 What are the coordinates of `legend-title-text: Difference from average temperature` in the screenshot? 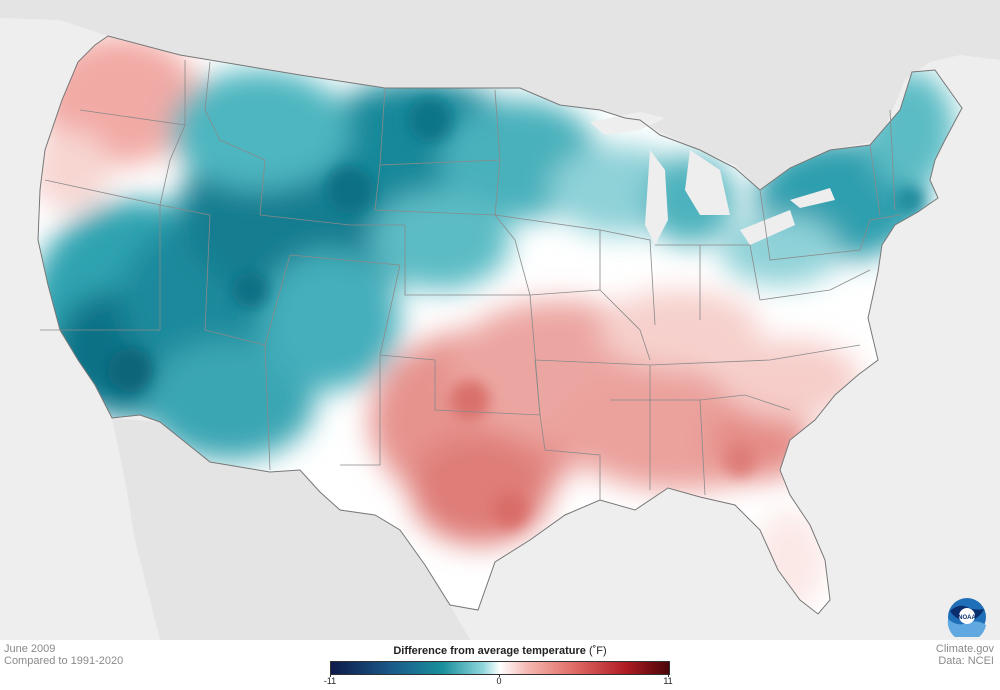 It's located at (489, 651).